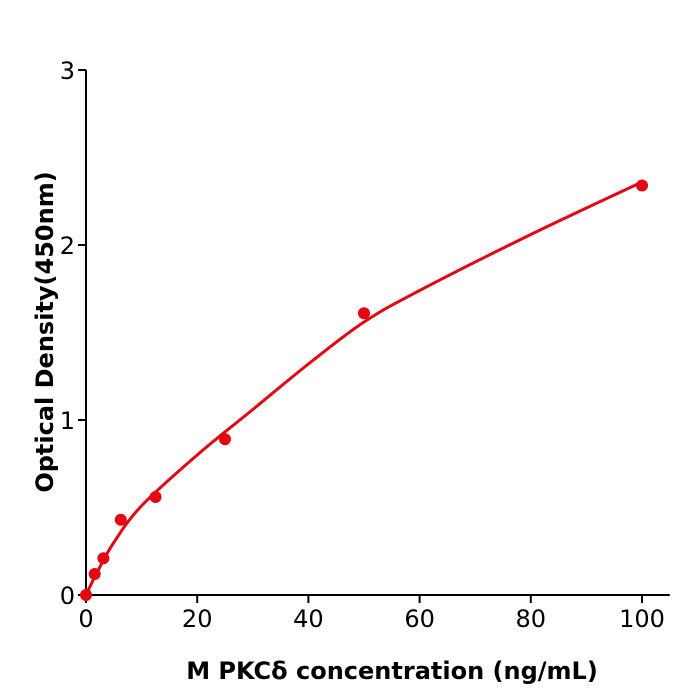  I want to click on x-tick-label: 60, so click(419, 619).